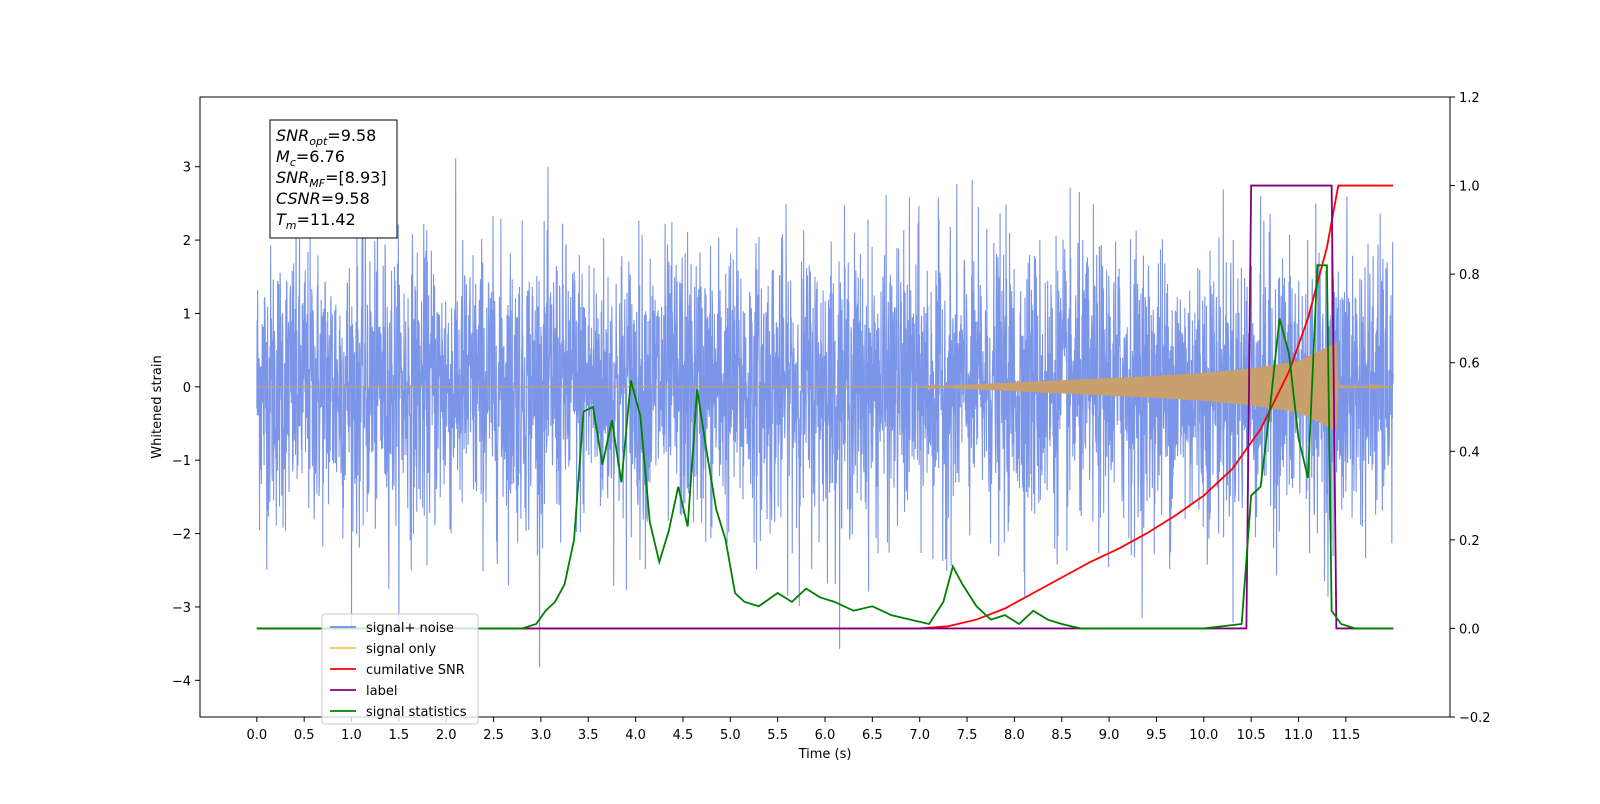 This screenshot has height=804, width=1600. Describe the element at coordinates (293, 162) in the screenshot. I see `annotation-subscript: c` at that location.